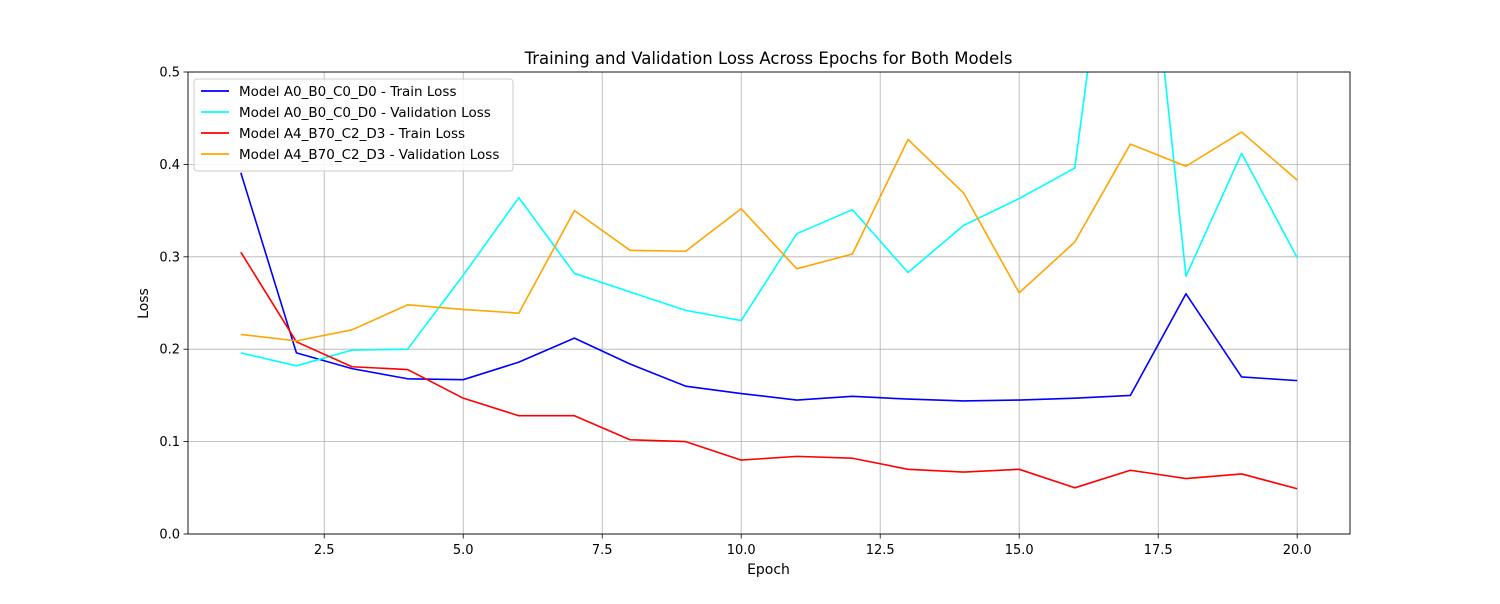  What do you see at coordinates (169, 535) in the screenshot?
I see `y-tick-label: 0.0` at bounding box center [169, 535].